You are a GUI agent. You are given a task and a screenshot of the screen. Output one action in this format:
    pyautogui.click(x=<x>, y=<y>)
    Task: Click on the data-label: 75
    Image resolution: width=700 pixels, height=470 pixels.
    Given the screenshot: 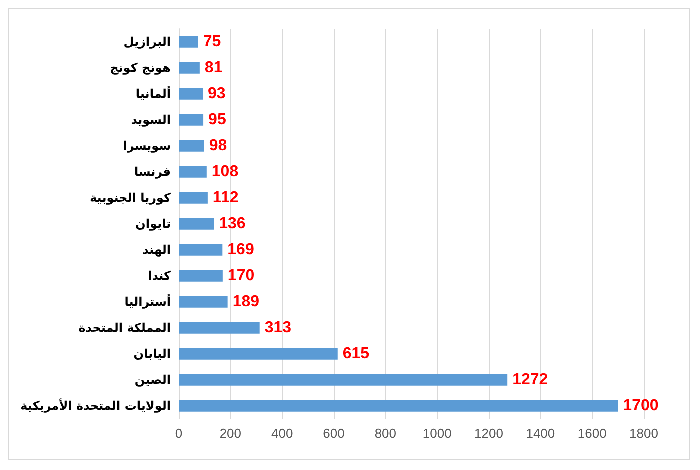 What is the action you would take?
    pyautogui.click(x=212, y=42)
    